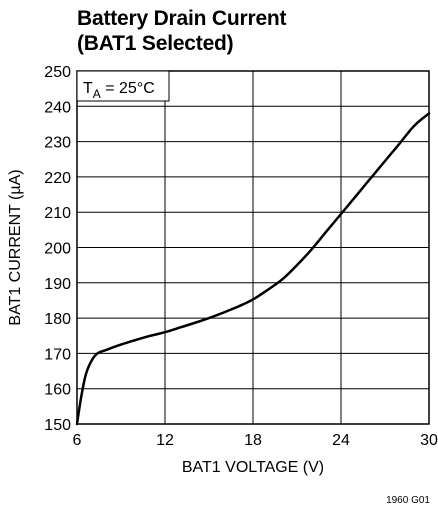 The width and height of the screenshot is (438, 510). What do you see at coordinates (57, 354) in the screenshot?
I see `y-tick-label: 170` at bounding box center [57, 354].